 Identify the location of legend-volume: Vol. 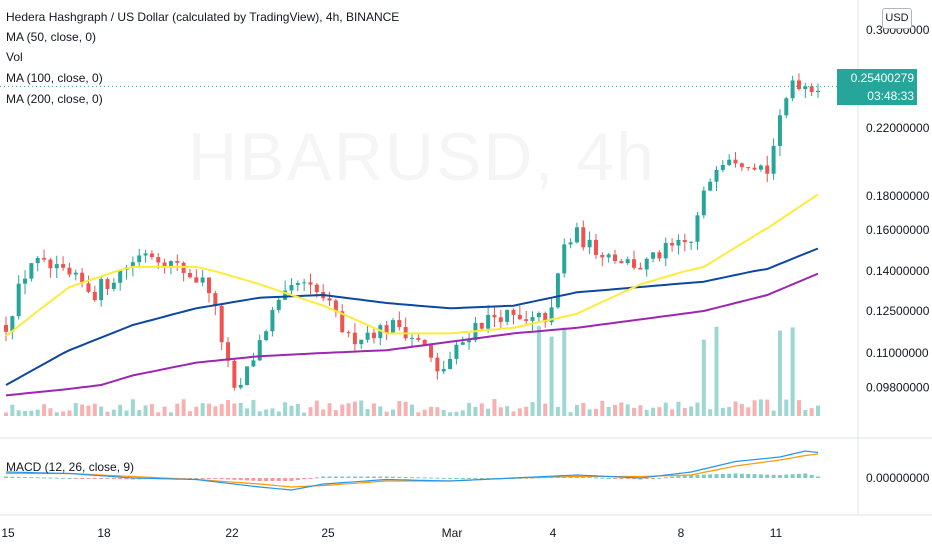
(14, 57).